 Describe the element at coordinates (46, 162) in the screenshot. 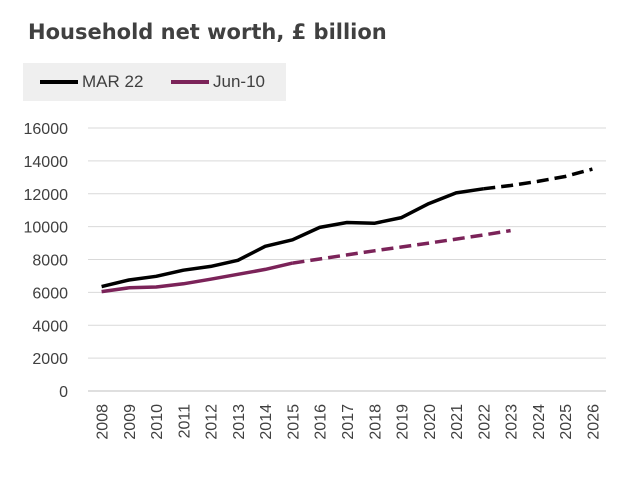

I see `y-tick-label: 14000` at that location.